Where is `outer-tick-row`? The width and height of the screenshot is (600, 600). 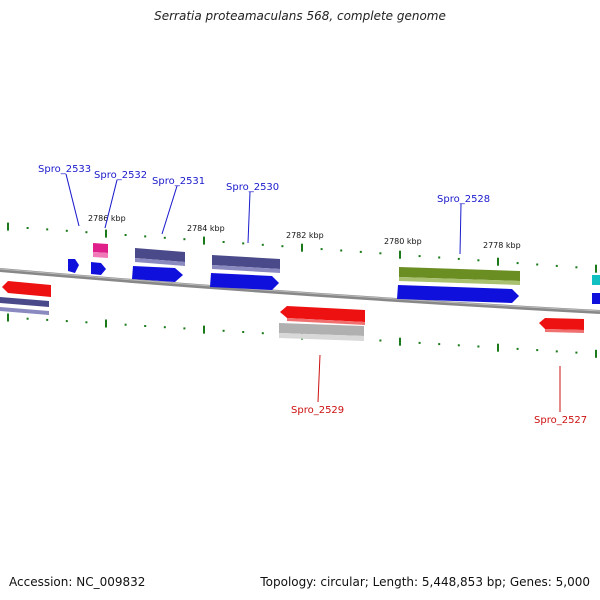
outer-tick-row is located at coordinates (302, 247).